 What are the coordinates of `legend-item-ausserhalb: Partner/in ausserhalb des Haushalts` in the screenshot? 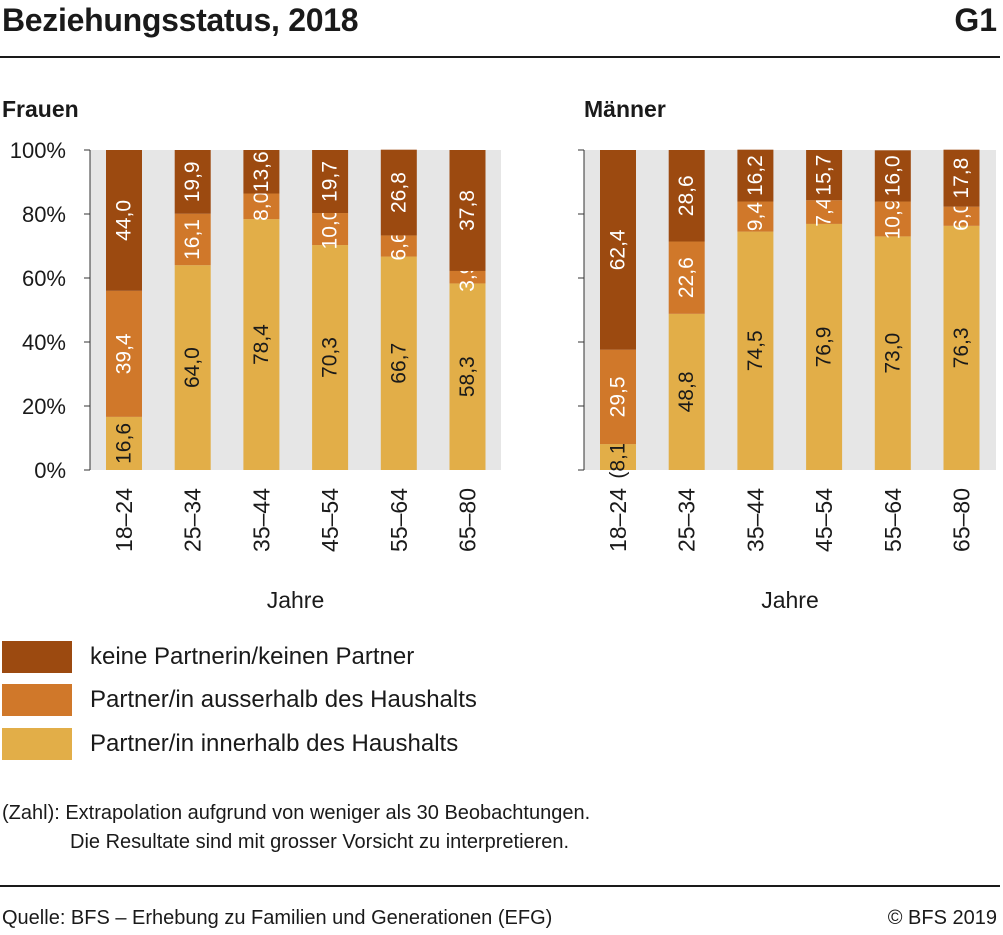 It's located at (239, 700).